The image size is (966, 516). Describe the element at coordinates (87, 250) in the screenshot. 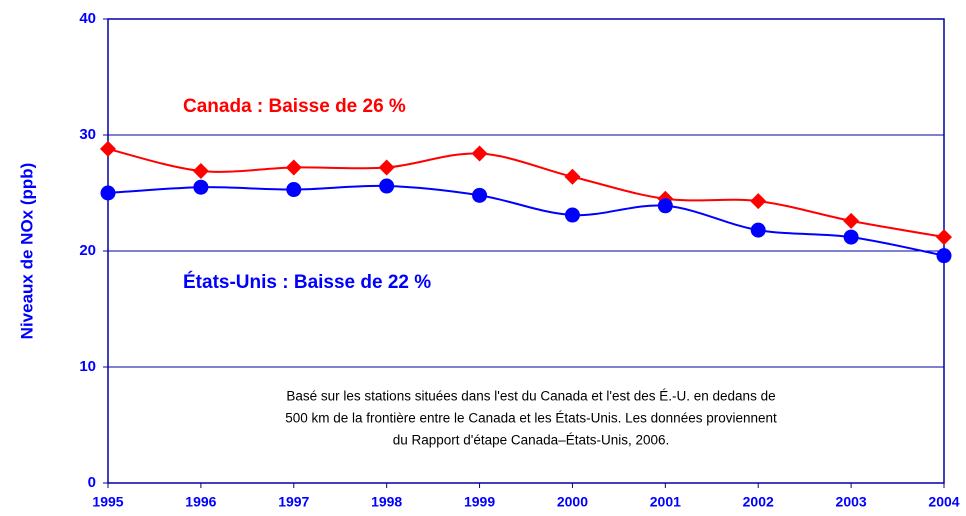

I see `y-tick-label: 20` at that location.